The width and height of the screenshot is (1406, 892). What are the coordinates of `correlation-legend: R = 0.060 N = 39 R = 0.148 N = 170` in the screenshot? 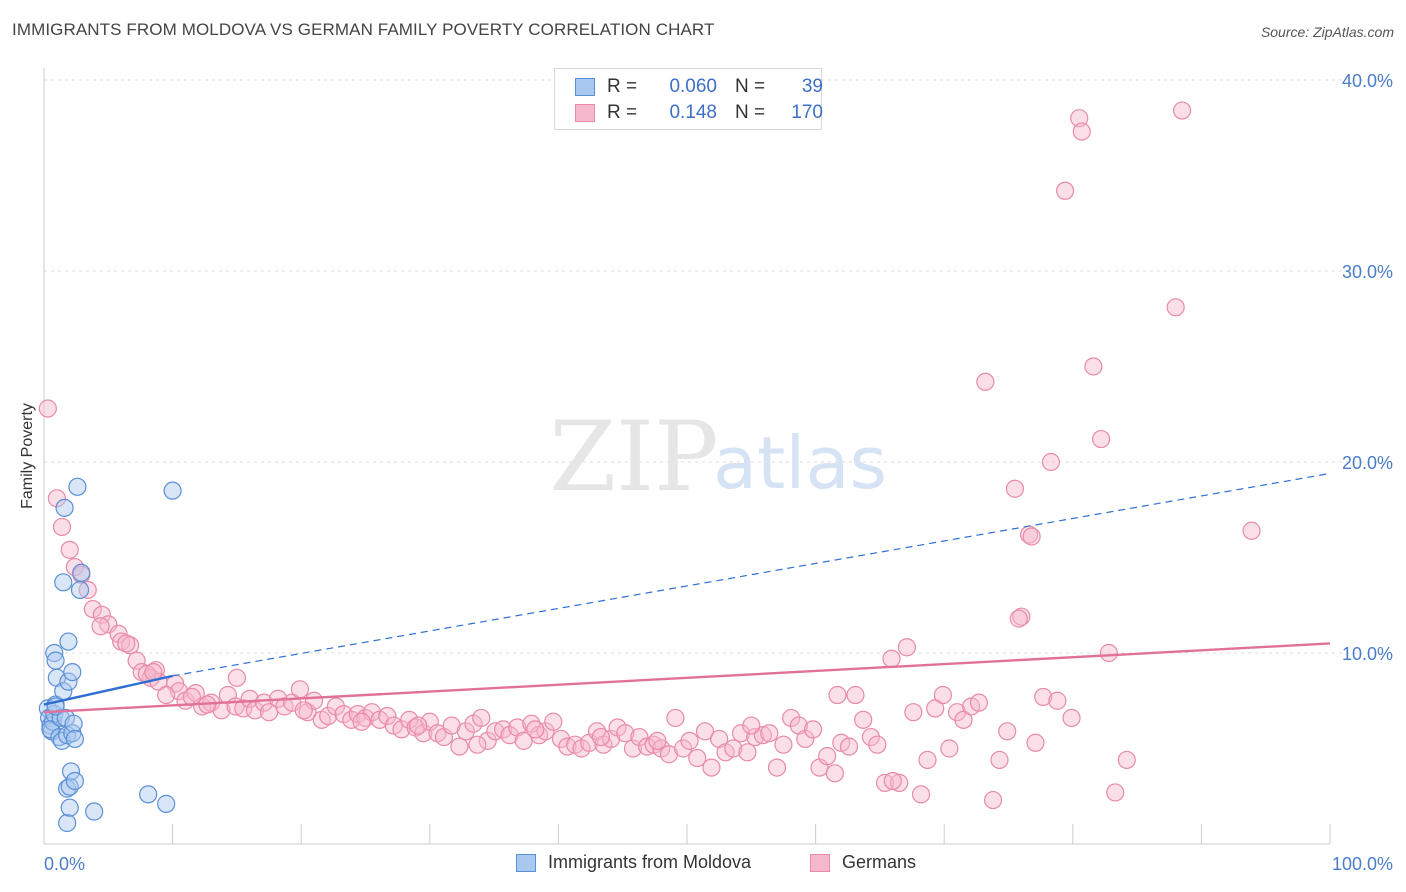 It's located at (688, 99).